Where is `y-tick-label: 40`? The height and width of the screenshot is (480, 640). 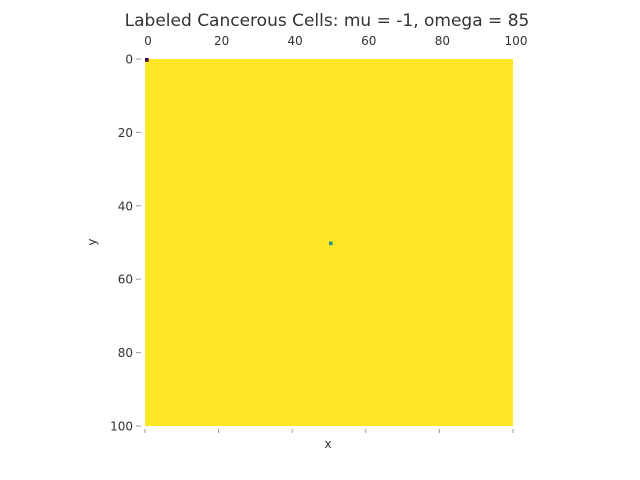
y-tick-label: 40 is located at coordinates (125, 206).